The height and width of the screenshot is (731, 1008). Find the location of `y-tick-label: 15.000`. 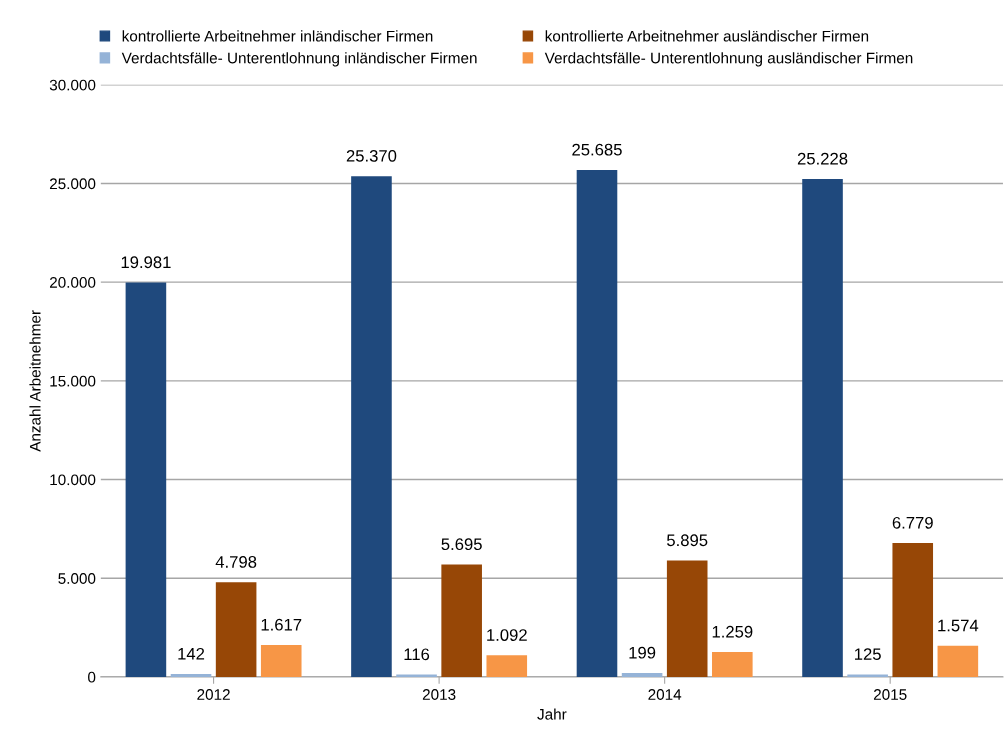

y-tick-label: 15.000 is located at coordinates (73, 381).